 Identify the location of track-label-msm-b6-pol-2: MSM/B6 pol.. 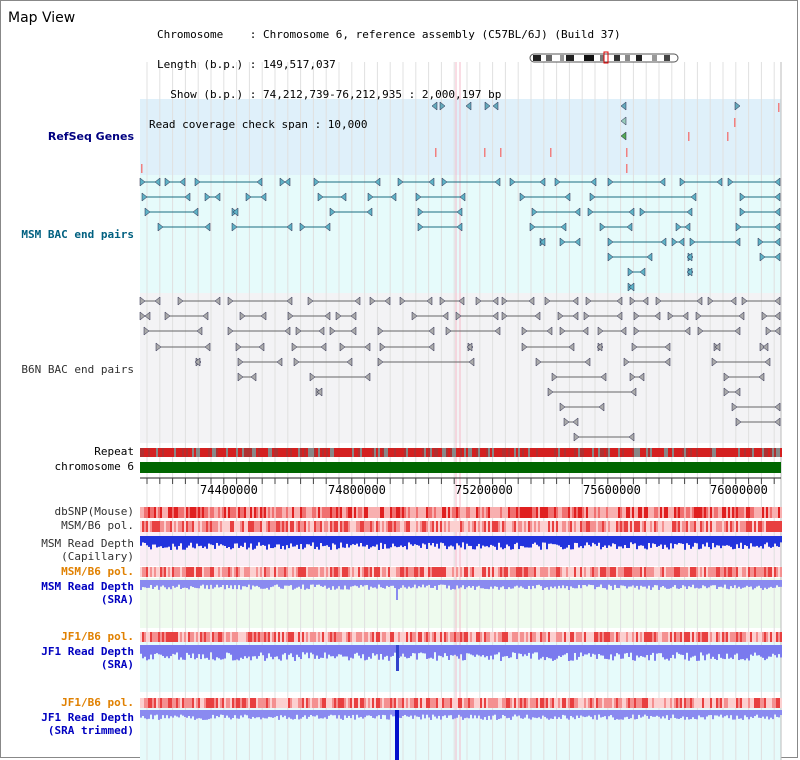
(97, 571).